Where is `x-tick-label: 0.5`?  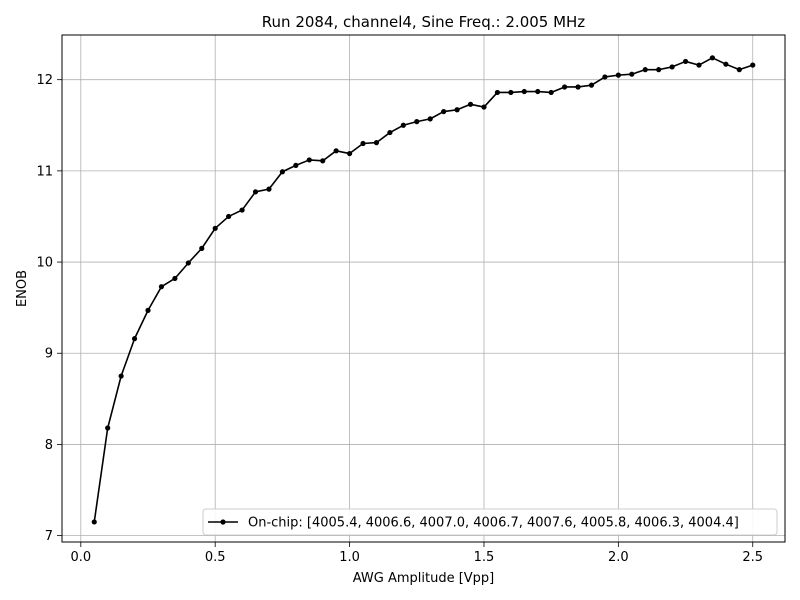
x-tick-label: 0.5 is located at coordinates (215, 557).